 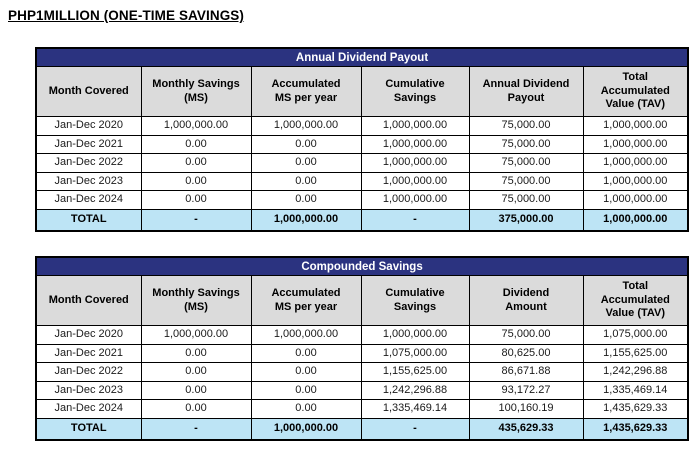 What do you see at coordinates (635, 428) in the screenshot?
I see `total-cell: 1,435,629.33` at bounding box center [635, 428].